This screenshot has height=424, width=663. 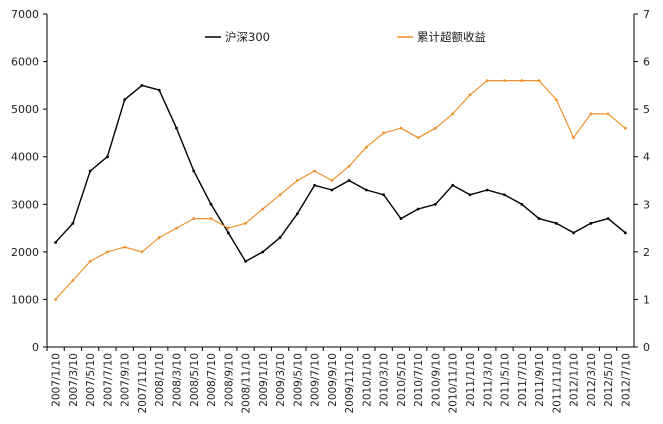 What do you see at coordinates (646, 109) in the screenshot?
I see `right-y-tick-label: 5` at bounding box center [646, 109].